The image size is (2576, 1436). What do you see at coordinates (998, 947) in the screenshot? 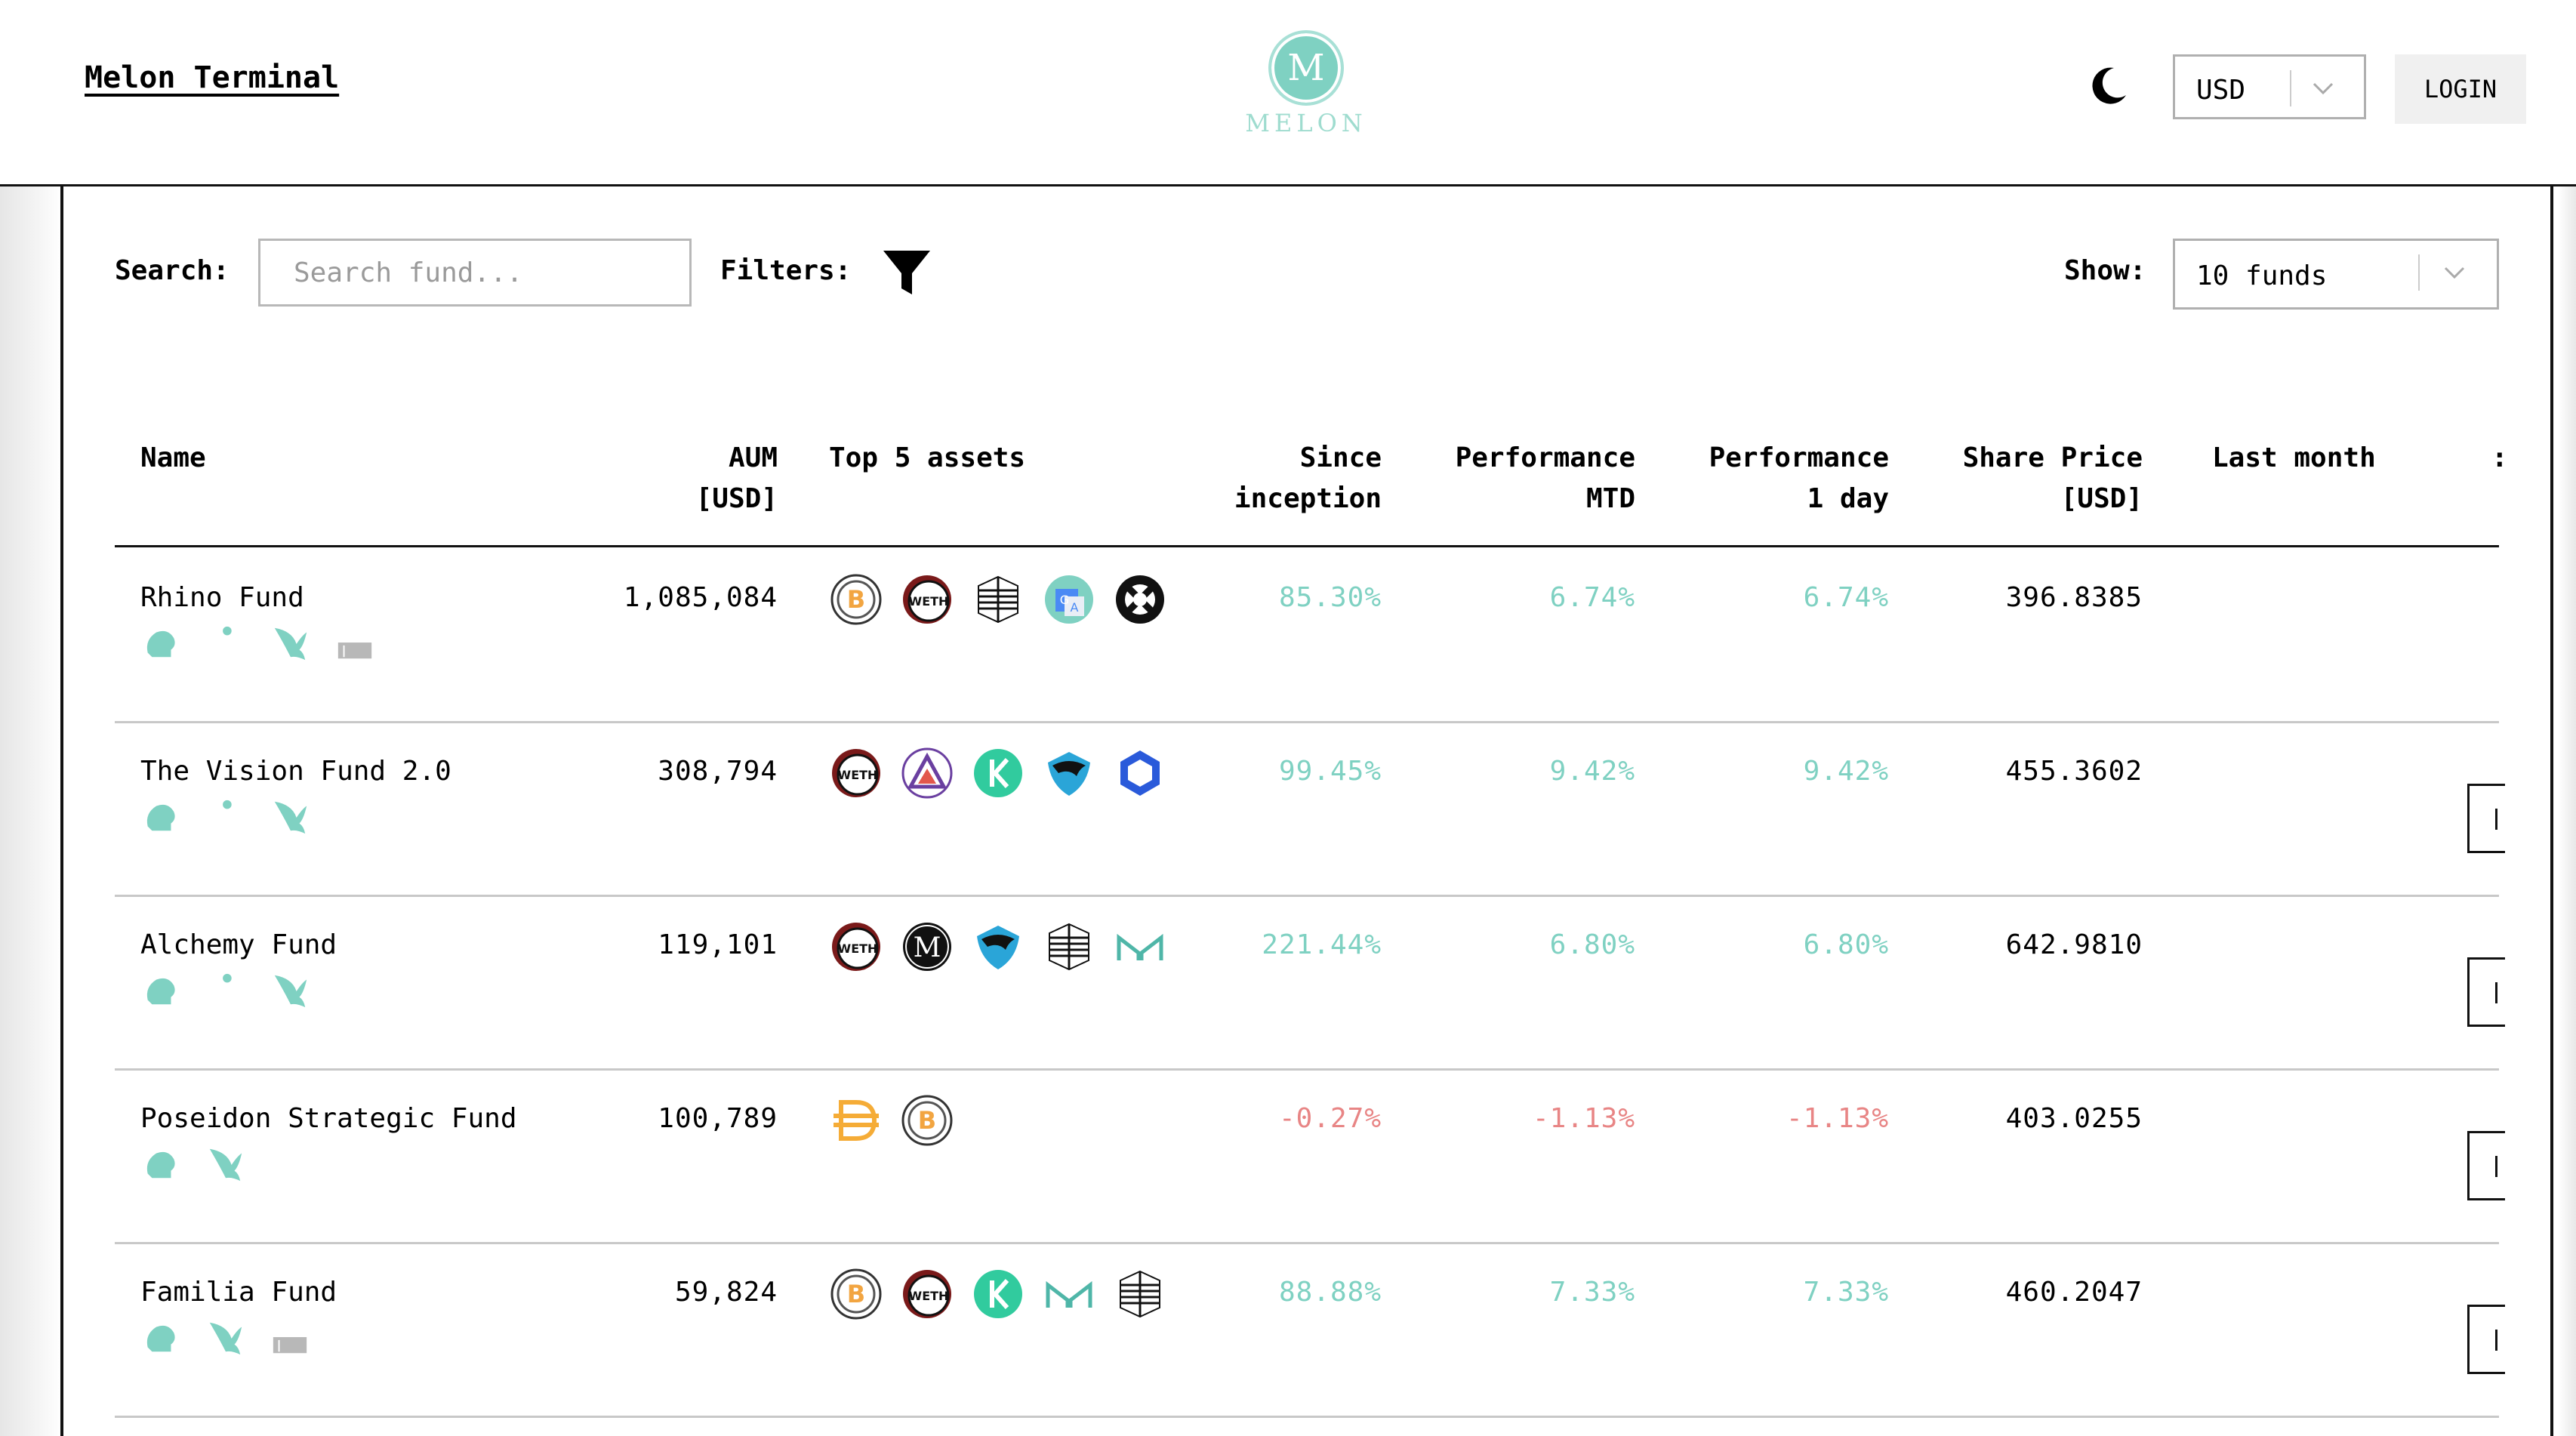
I see `top-assets: WETH M` at bounding box center [998, 947].